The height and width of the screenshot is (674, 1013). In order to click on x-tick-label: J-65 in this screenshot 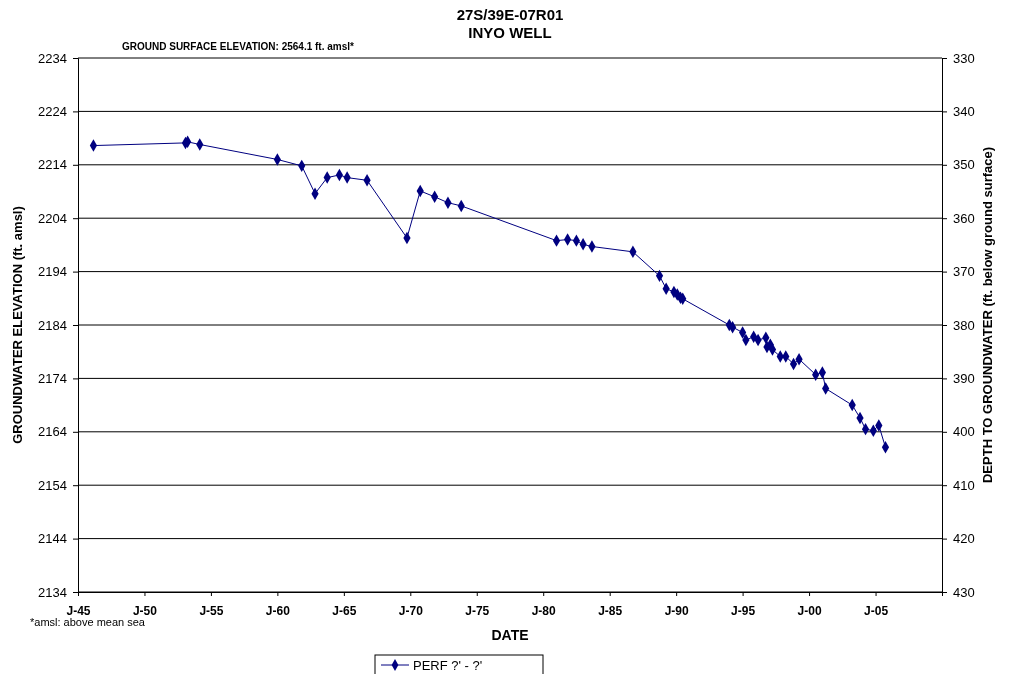, I will do `click(344, 610)`.